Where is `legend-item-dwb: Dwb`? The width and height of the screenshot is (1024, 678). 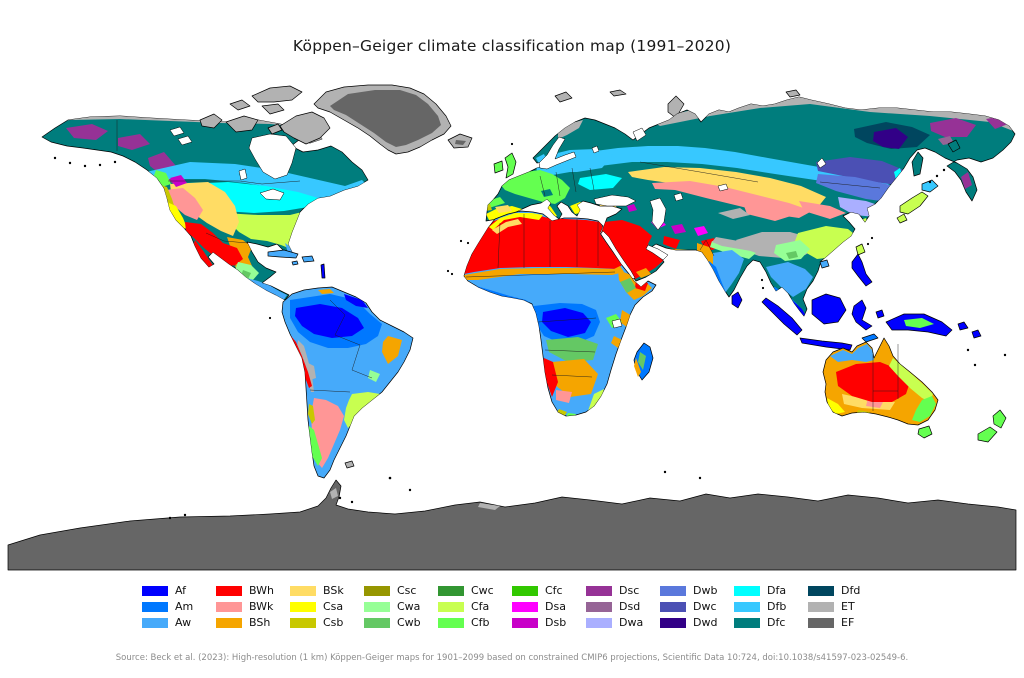
legend-item-dwb: Dwb is located at coordinates (697, 590).